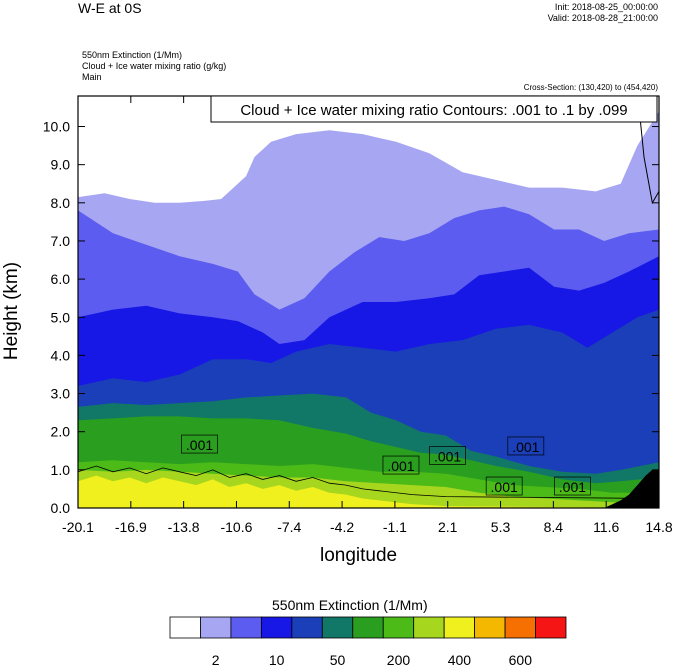  I want to click on y-tick-label: 7.0, so click(61, 241).